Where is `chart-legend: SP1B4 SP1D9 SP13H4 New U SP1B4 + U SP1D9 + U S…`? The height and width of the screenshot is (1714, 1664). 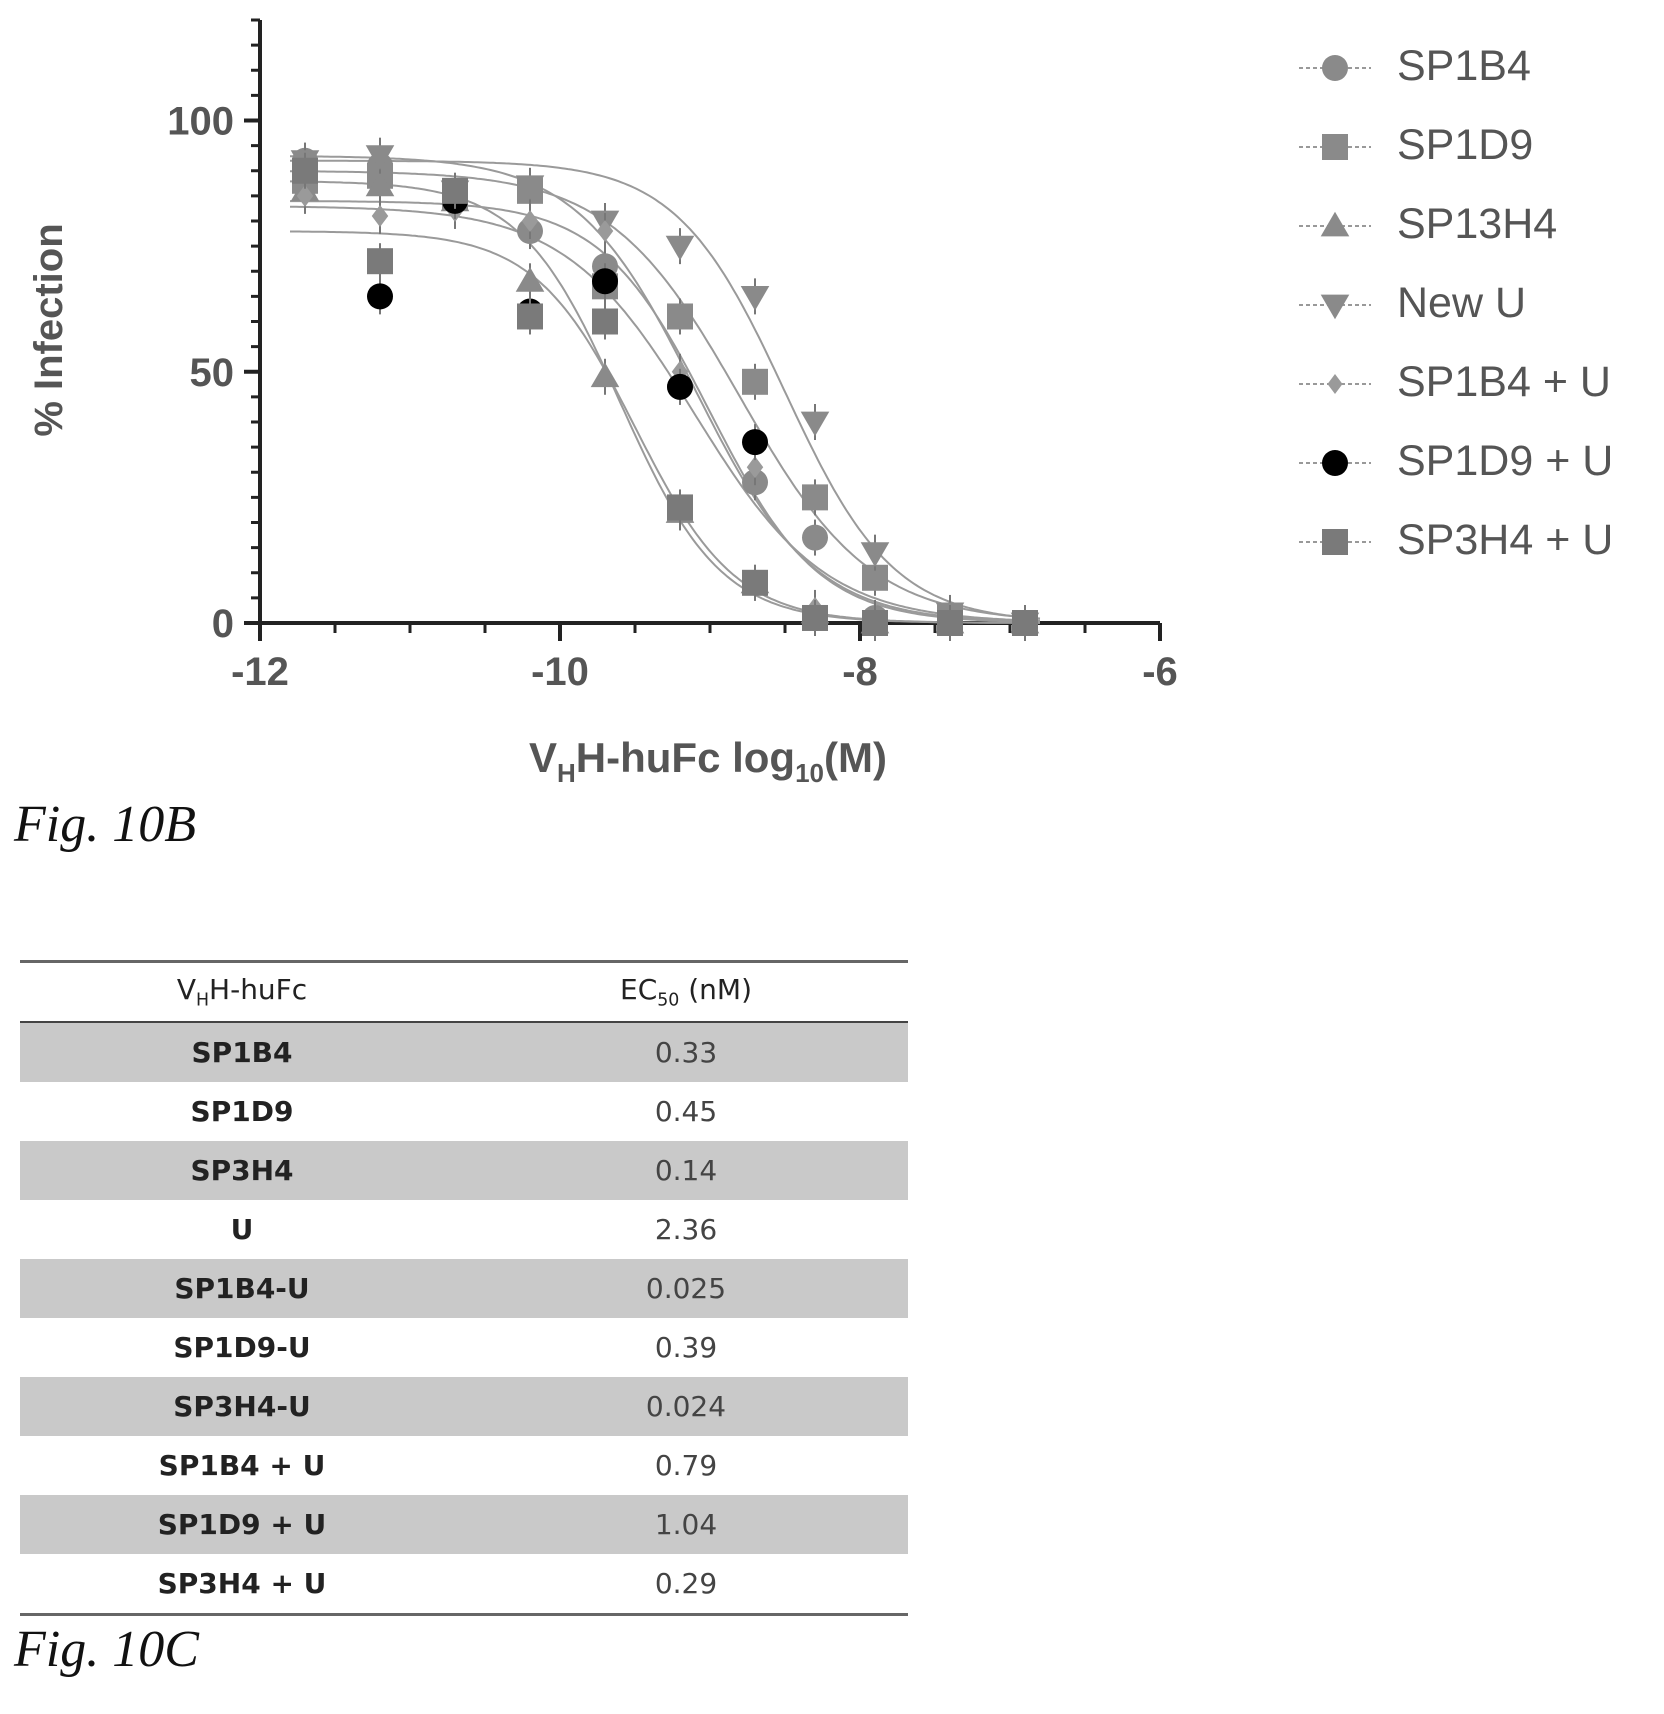 chart-legend: SP1B4 SP1D9 SP13H4 New U SP1B4 + U SP1D9 + U S… is located at coordinates (1479, 314).